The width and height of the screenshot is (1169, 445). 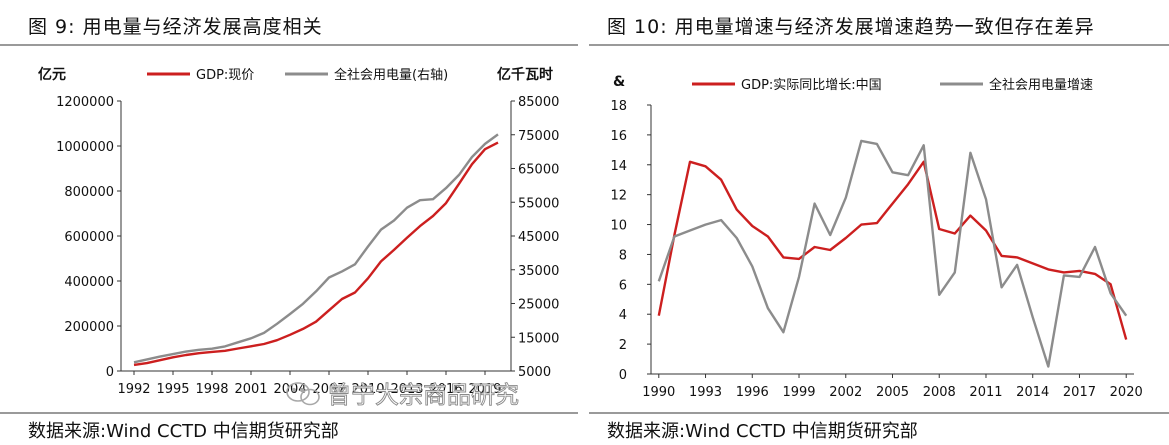 I want to click on right-bottom-rule, so click(x=879, y=413).